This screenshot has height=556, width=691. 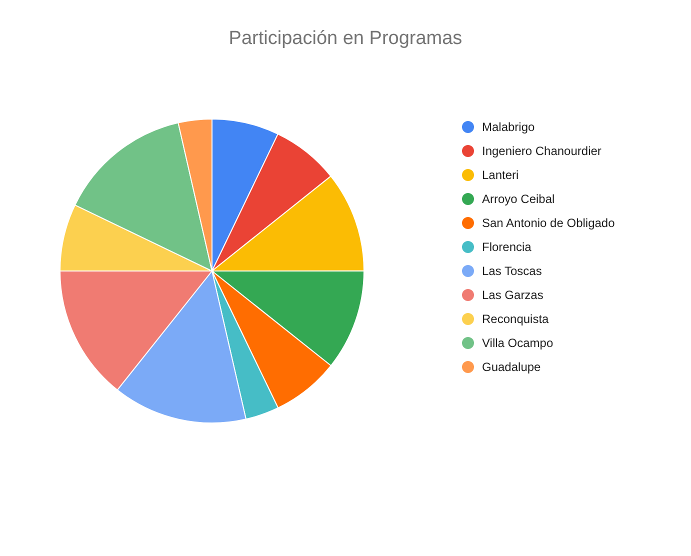 I want to click on legend-label: Guadalupe, so click(x=511, y=367).